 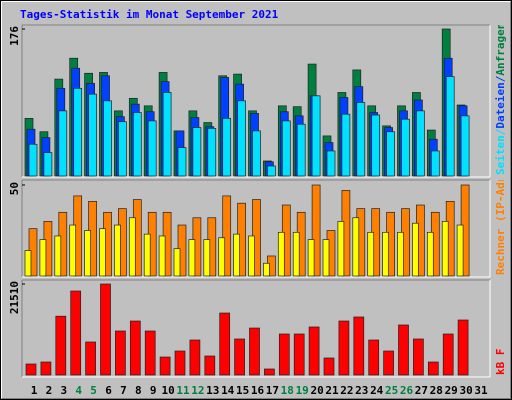 I want to click on x-tick-label: 25, so click(x=391, y=390).